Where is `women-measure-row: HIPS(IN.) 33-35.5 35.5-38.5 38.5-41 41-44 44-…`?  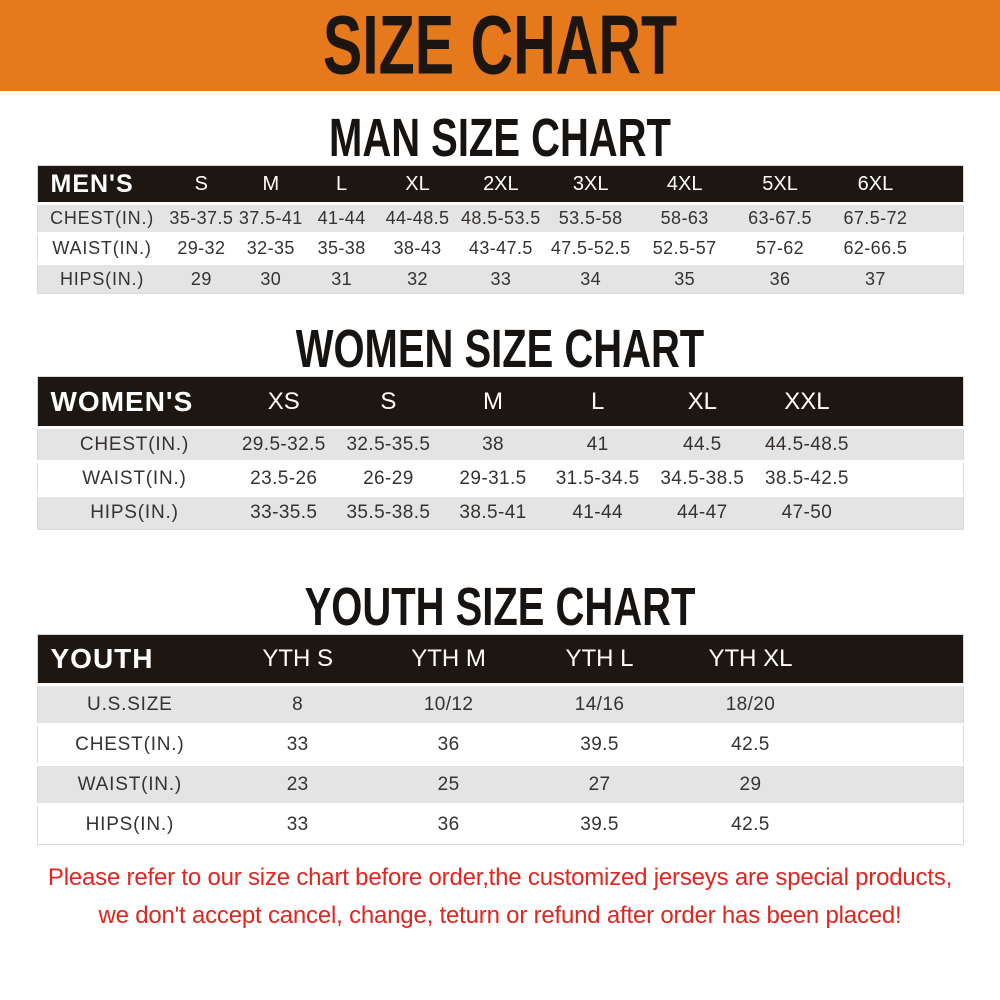 women-measure-row: HIPS(IN.) 33-35.5 35.5-38.5 38.5-41 41-44 44-… is located at coordinates (500, 512).